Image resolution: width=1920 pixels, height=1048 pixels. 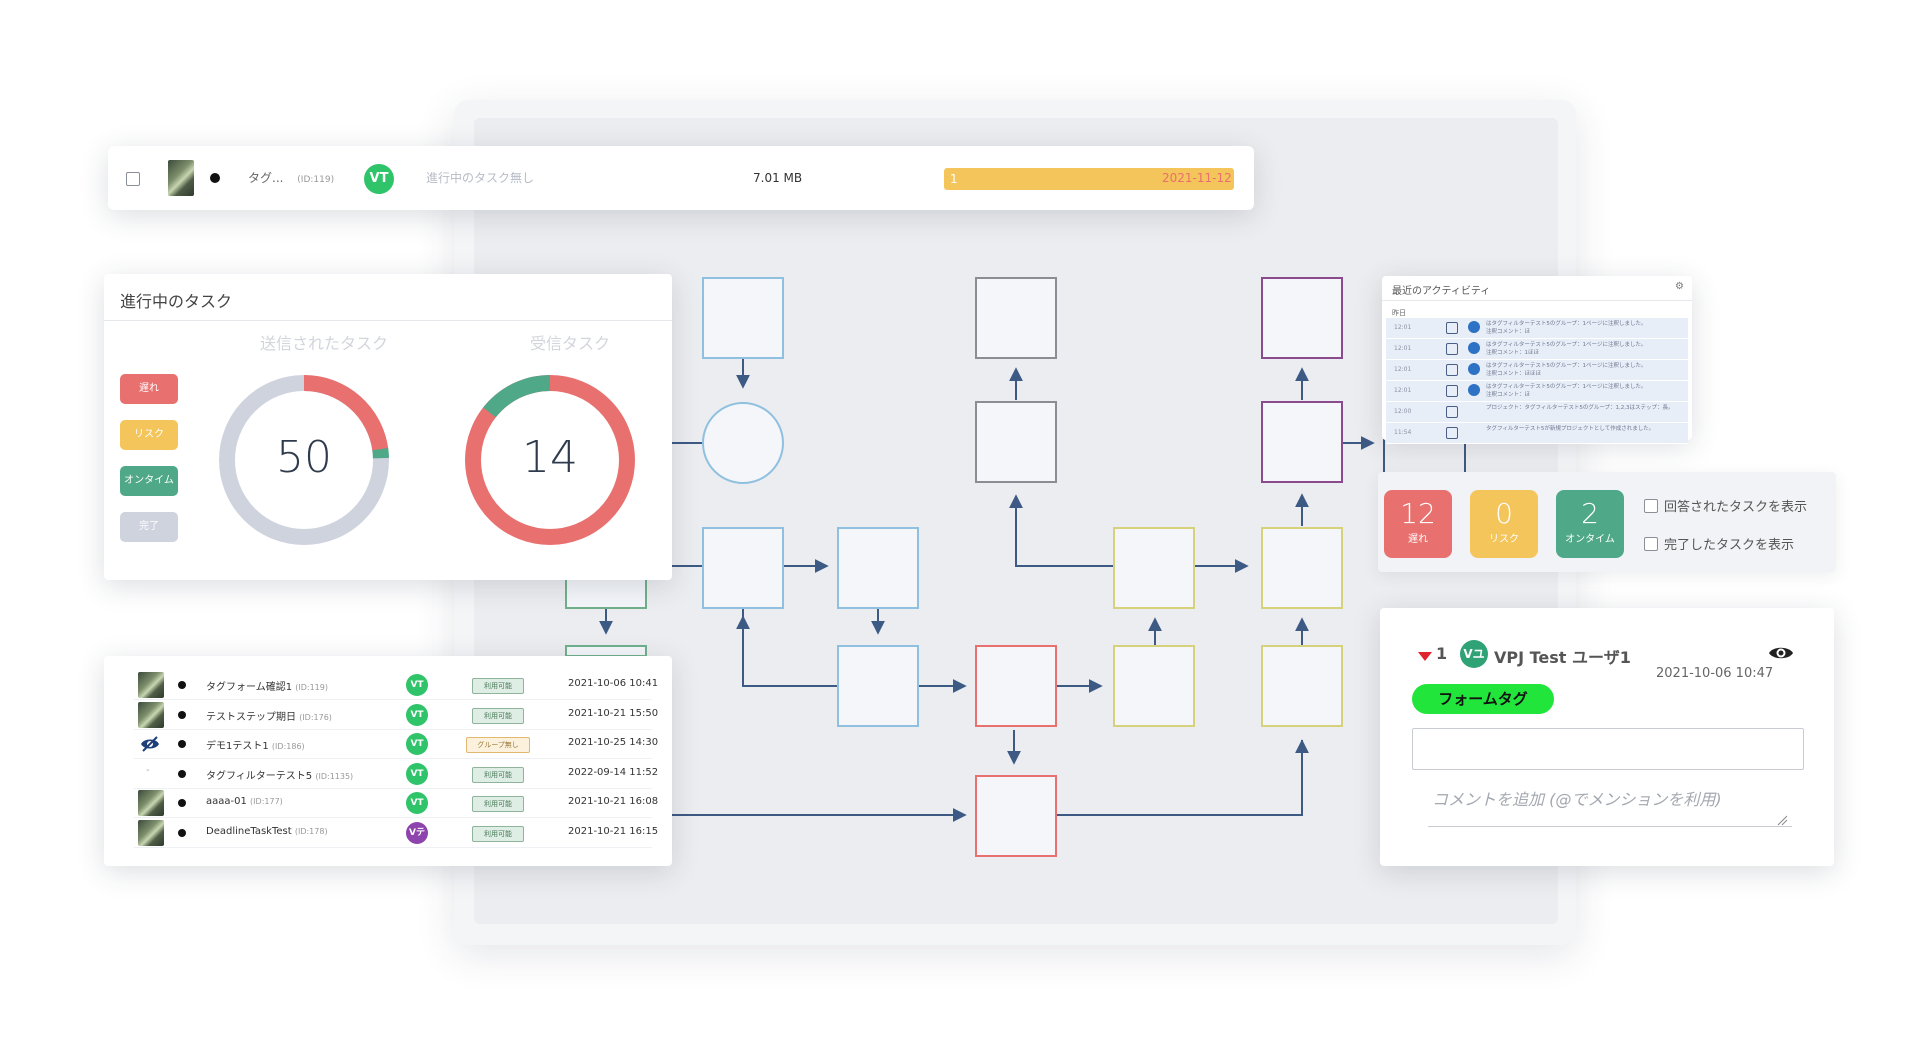 I want to click on comment-user-avatar: Vユ, so click(x=1474, y=654).